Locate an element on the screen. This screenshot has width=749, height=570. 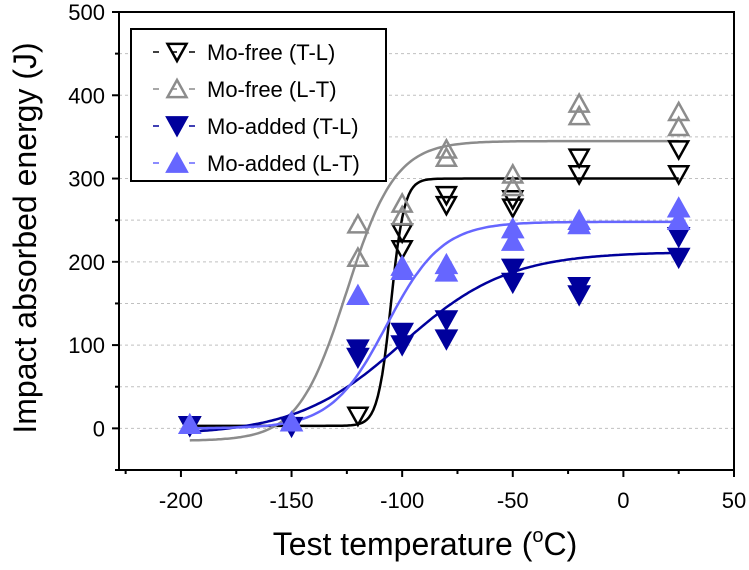
legend-item: Mo-added (T-L) is located at coordinates (254, 126).